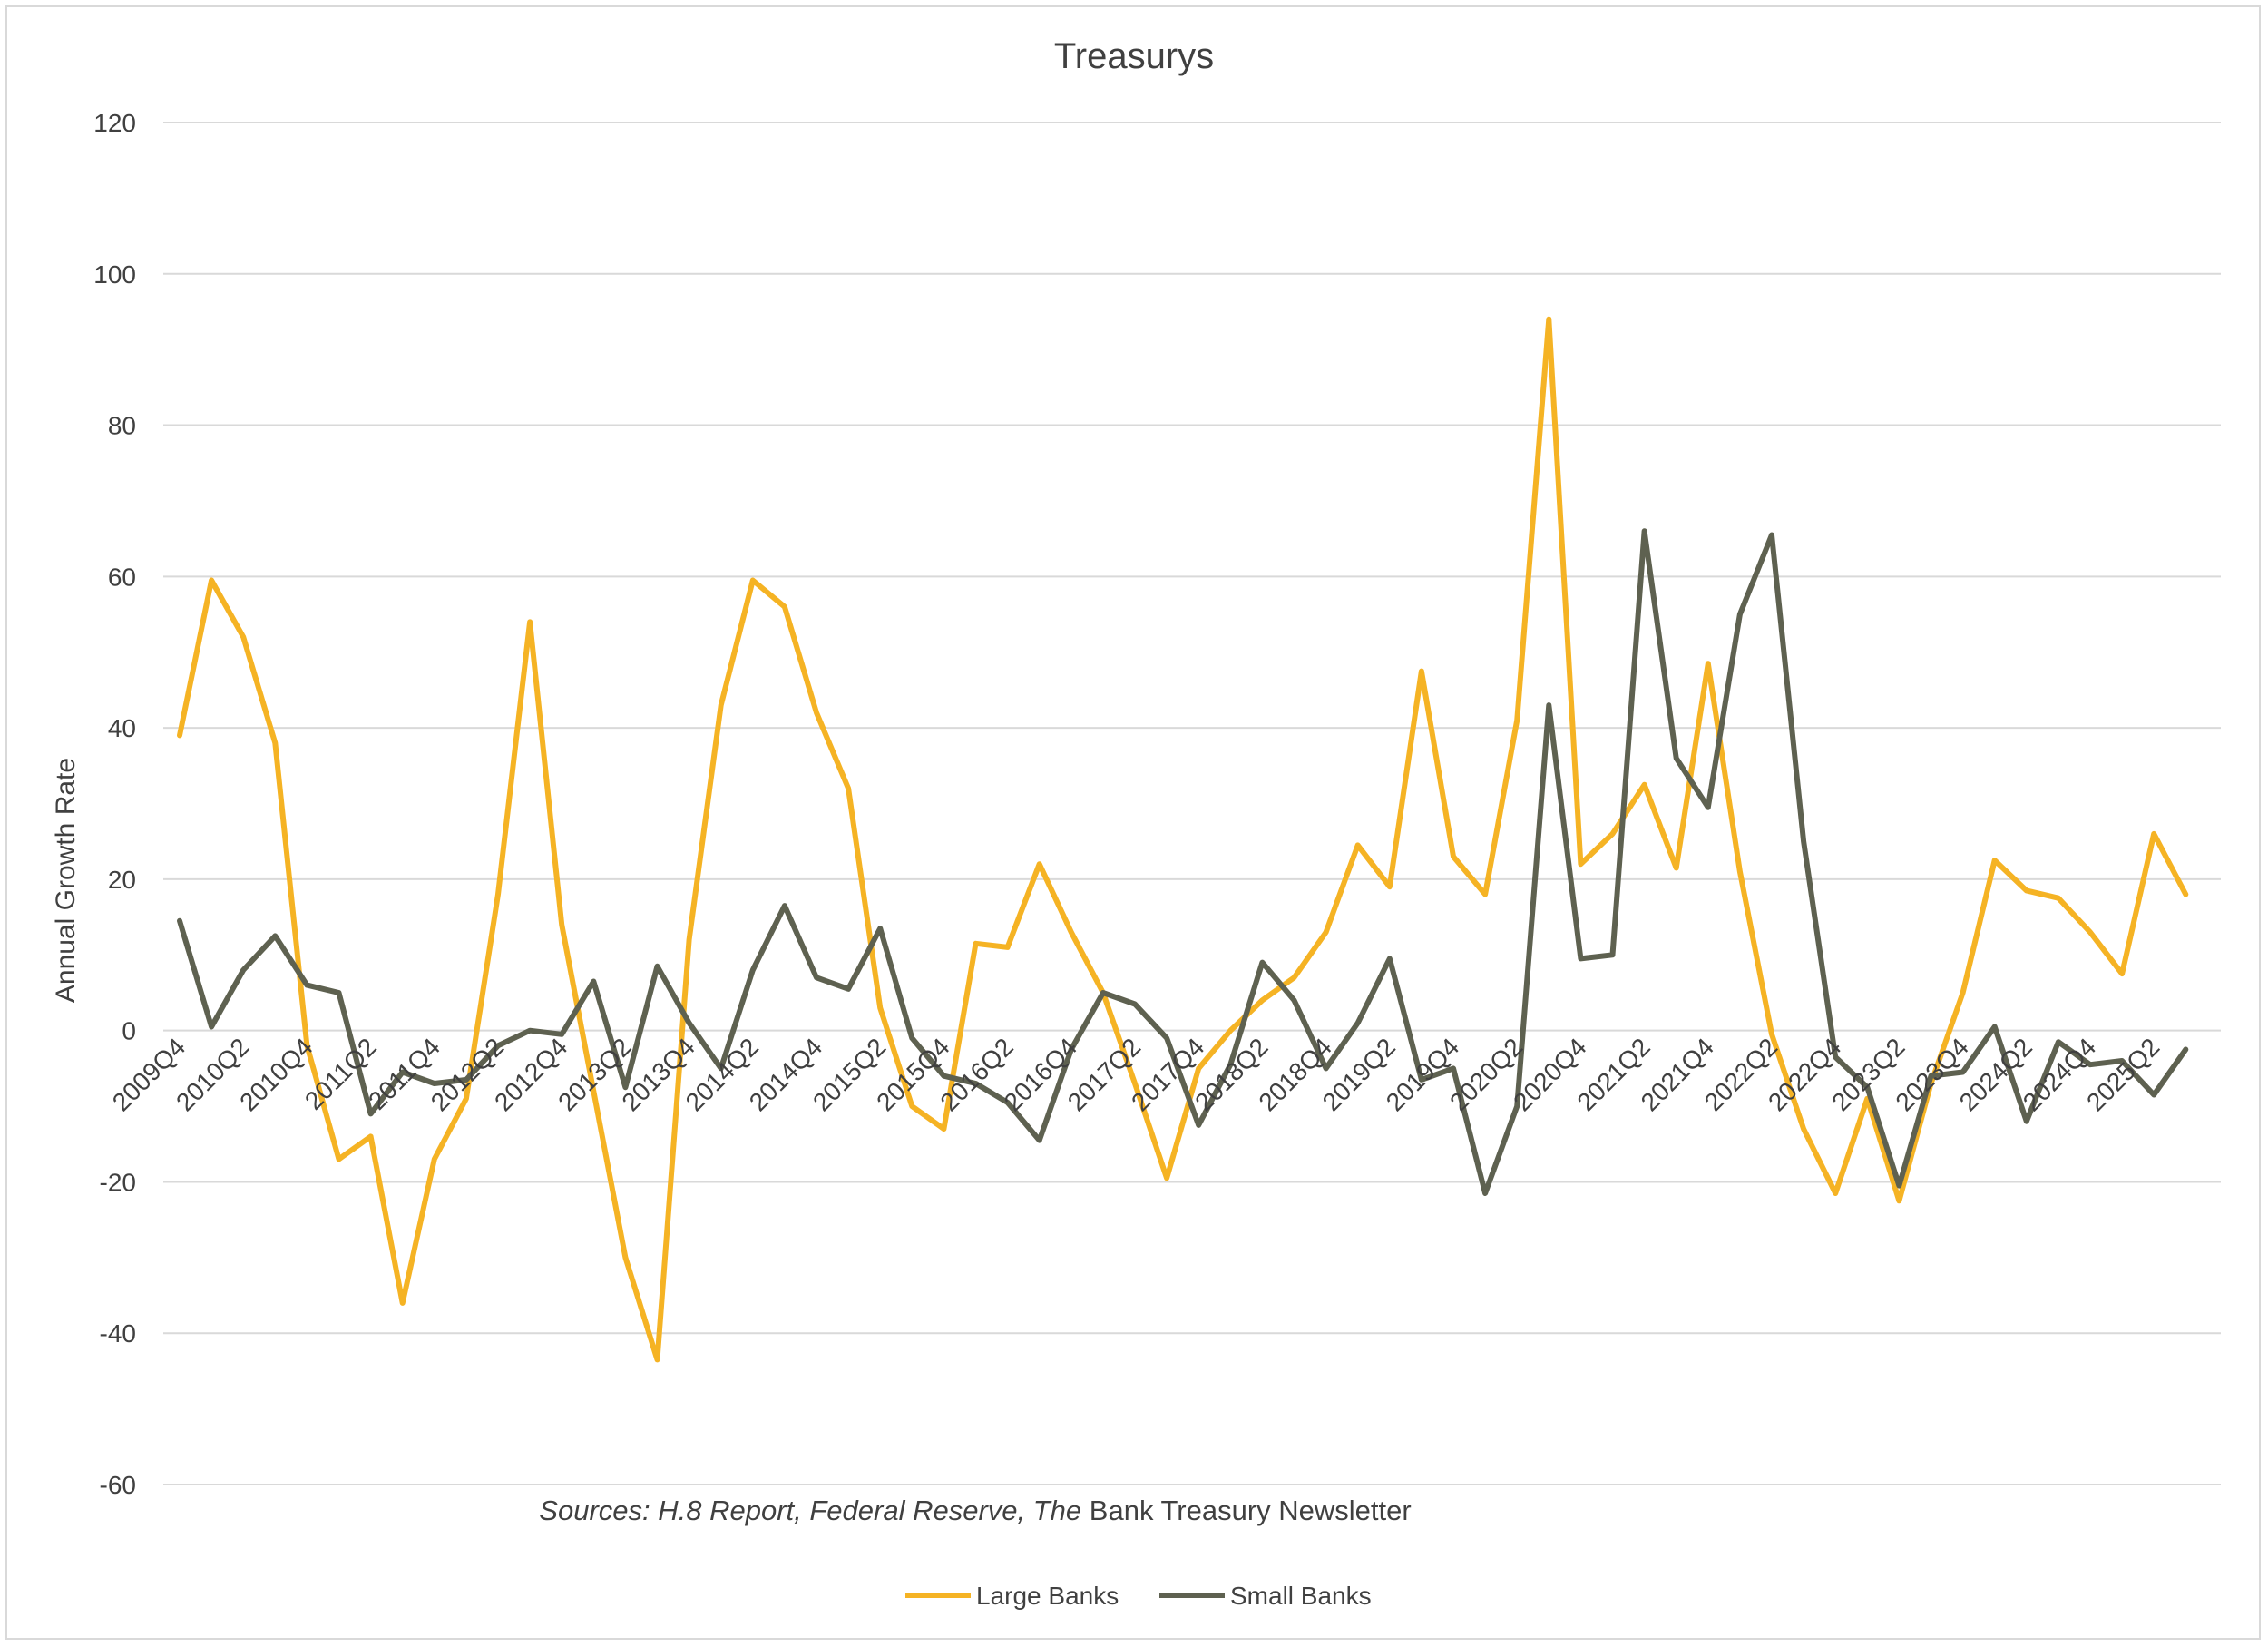 The width and height of the screenshot is (2268, 1647). What do you see at coordinates (115, 123) in the screenshot?
I see `y-tick-label: 120` at bounding box center [115, 123].